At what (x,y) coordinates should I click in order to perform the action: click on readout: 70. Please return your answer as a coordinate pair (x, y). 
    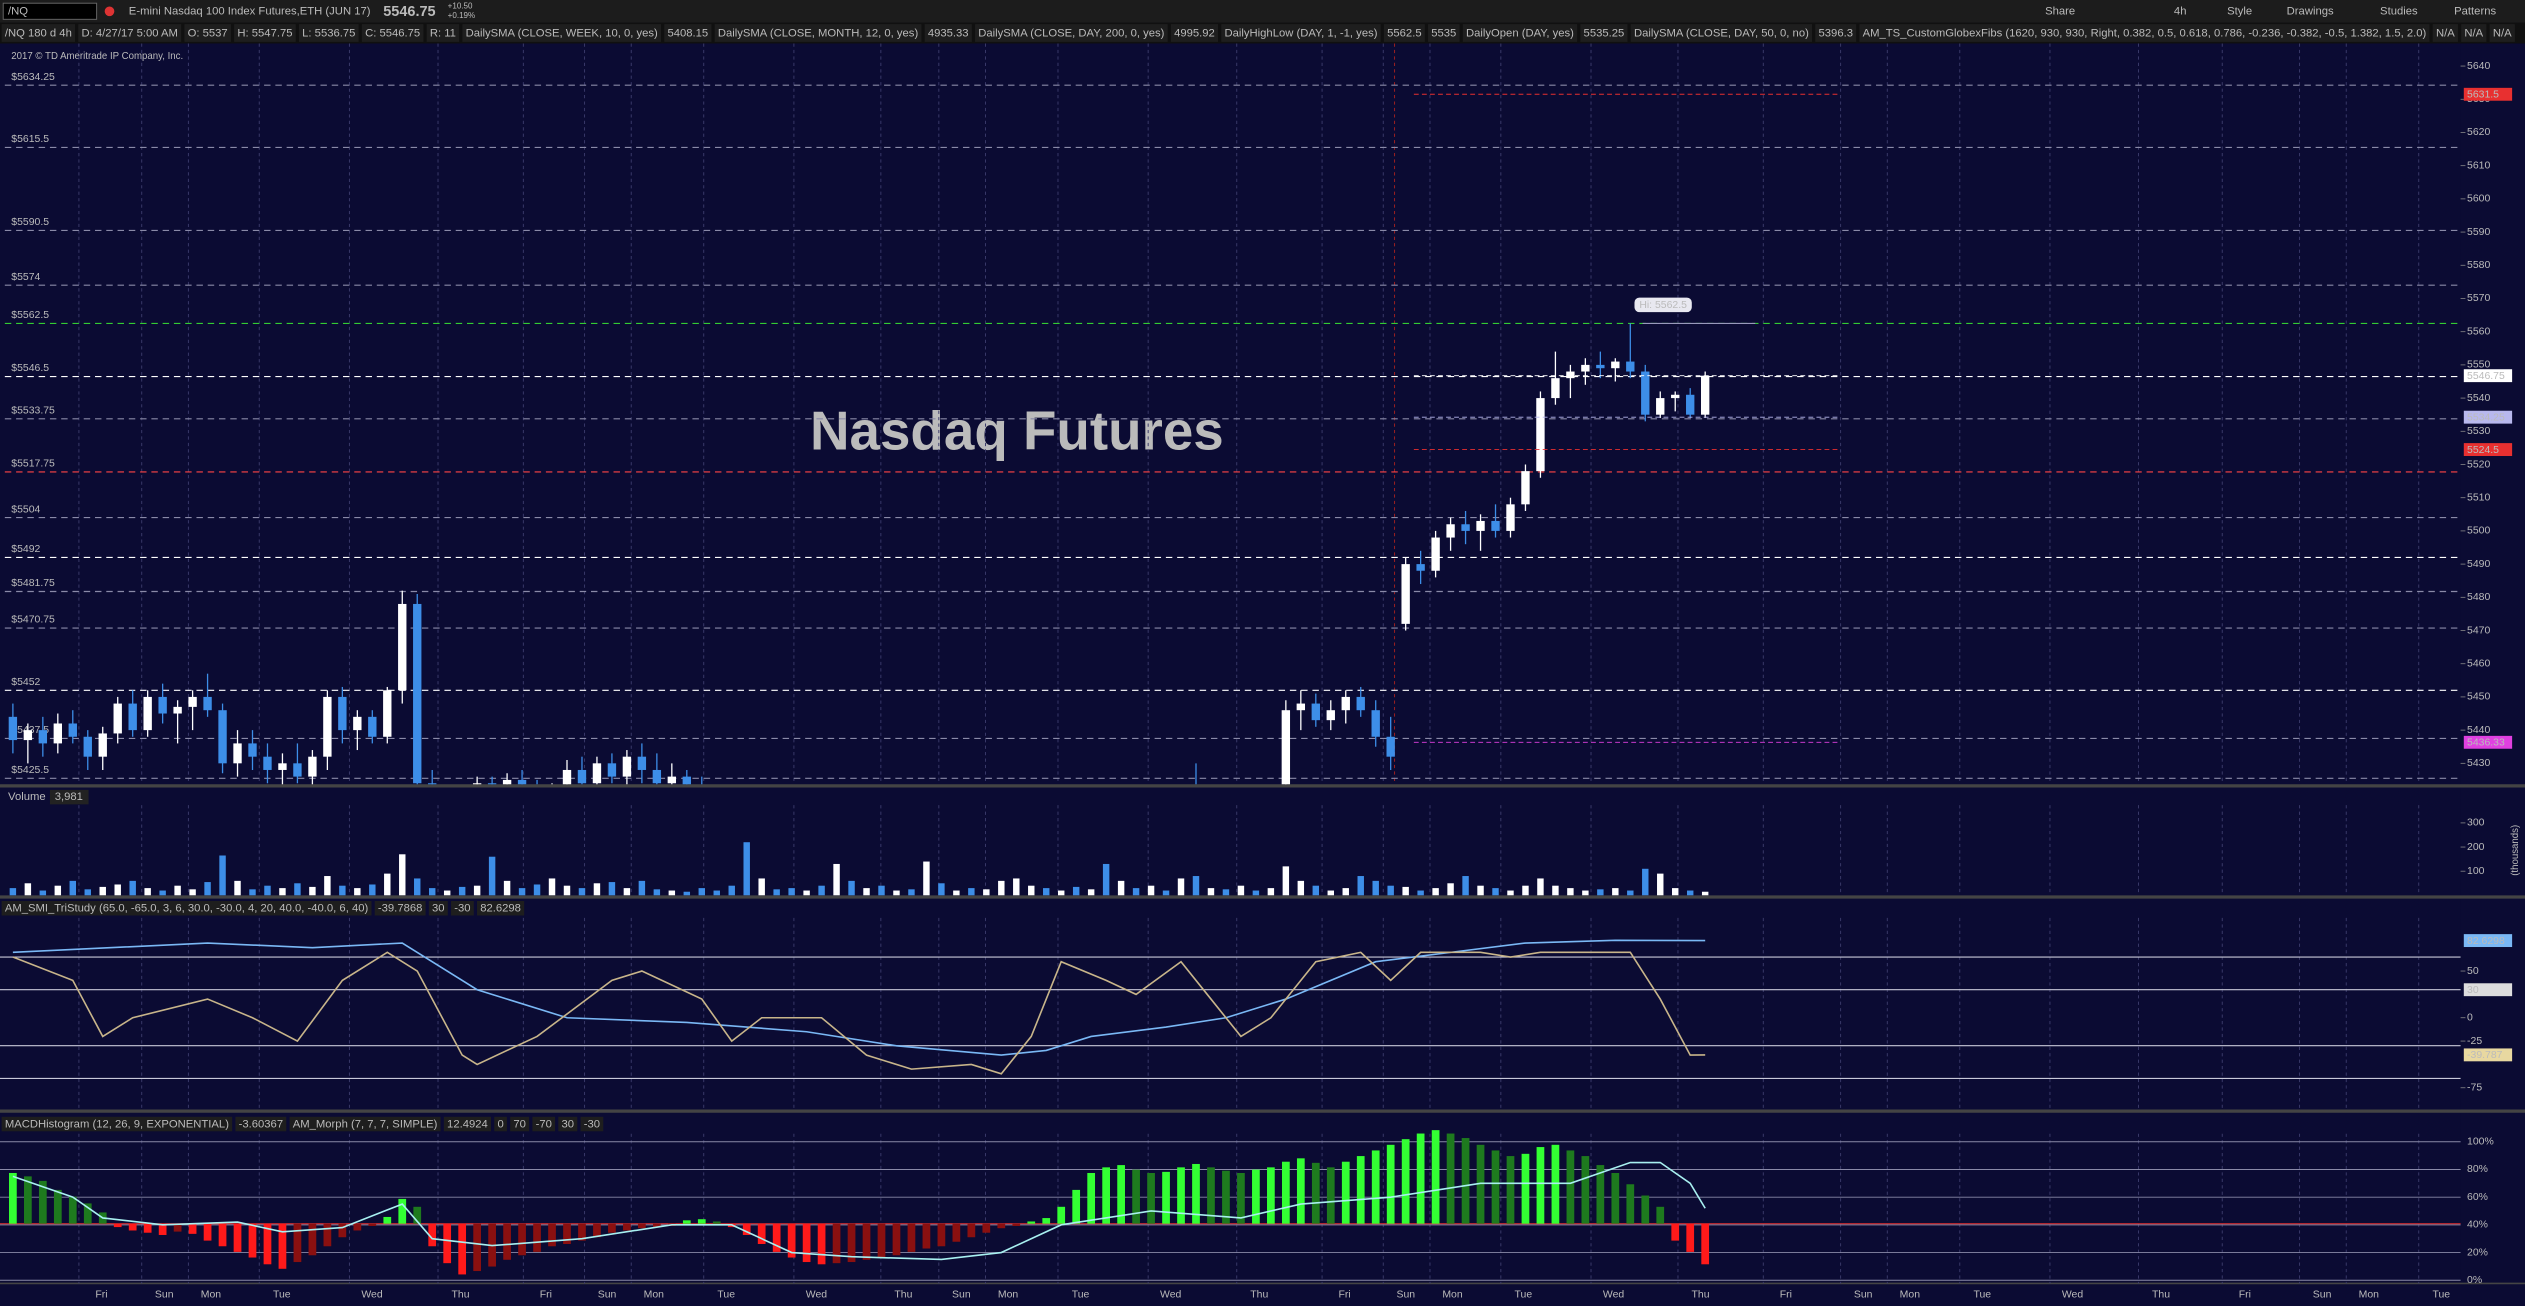
    Looking at the image, I should click on (519, 1124).